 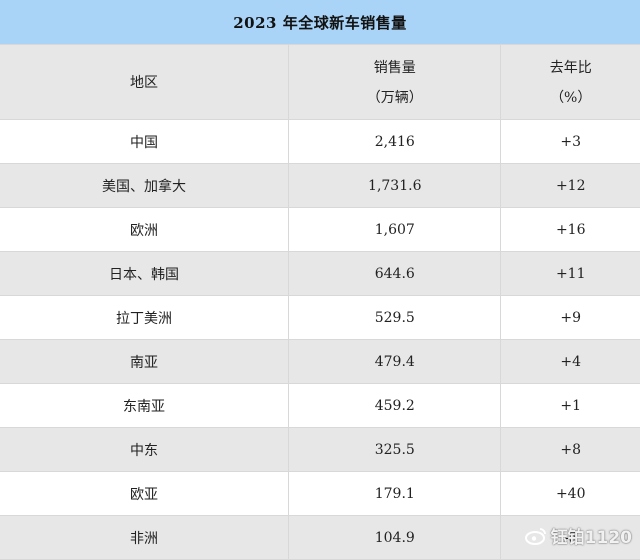 I want to click on table-row: 拉丁美洲 529.5 +9, so click(x=320, y=318).